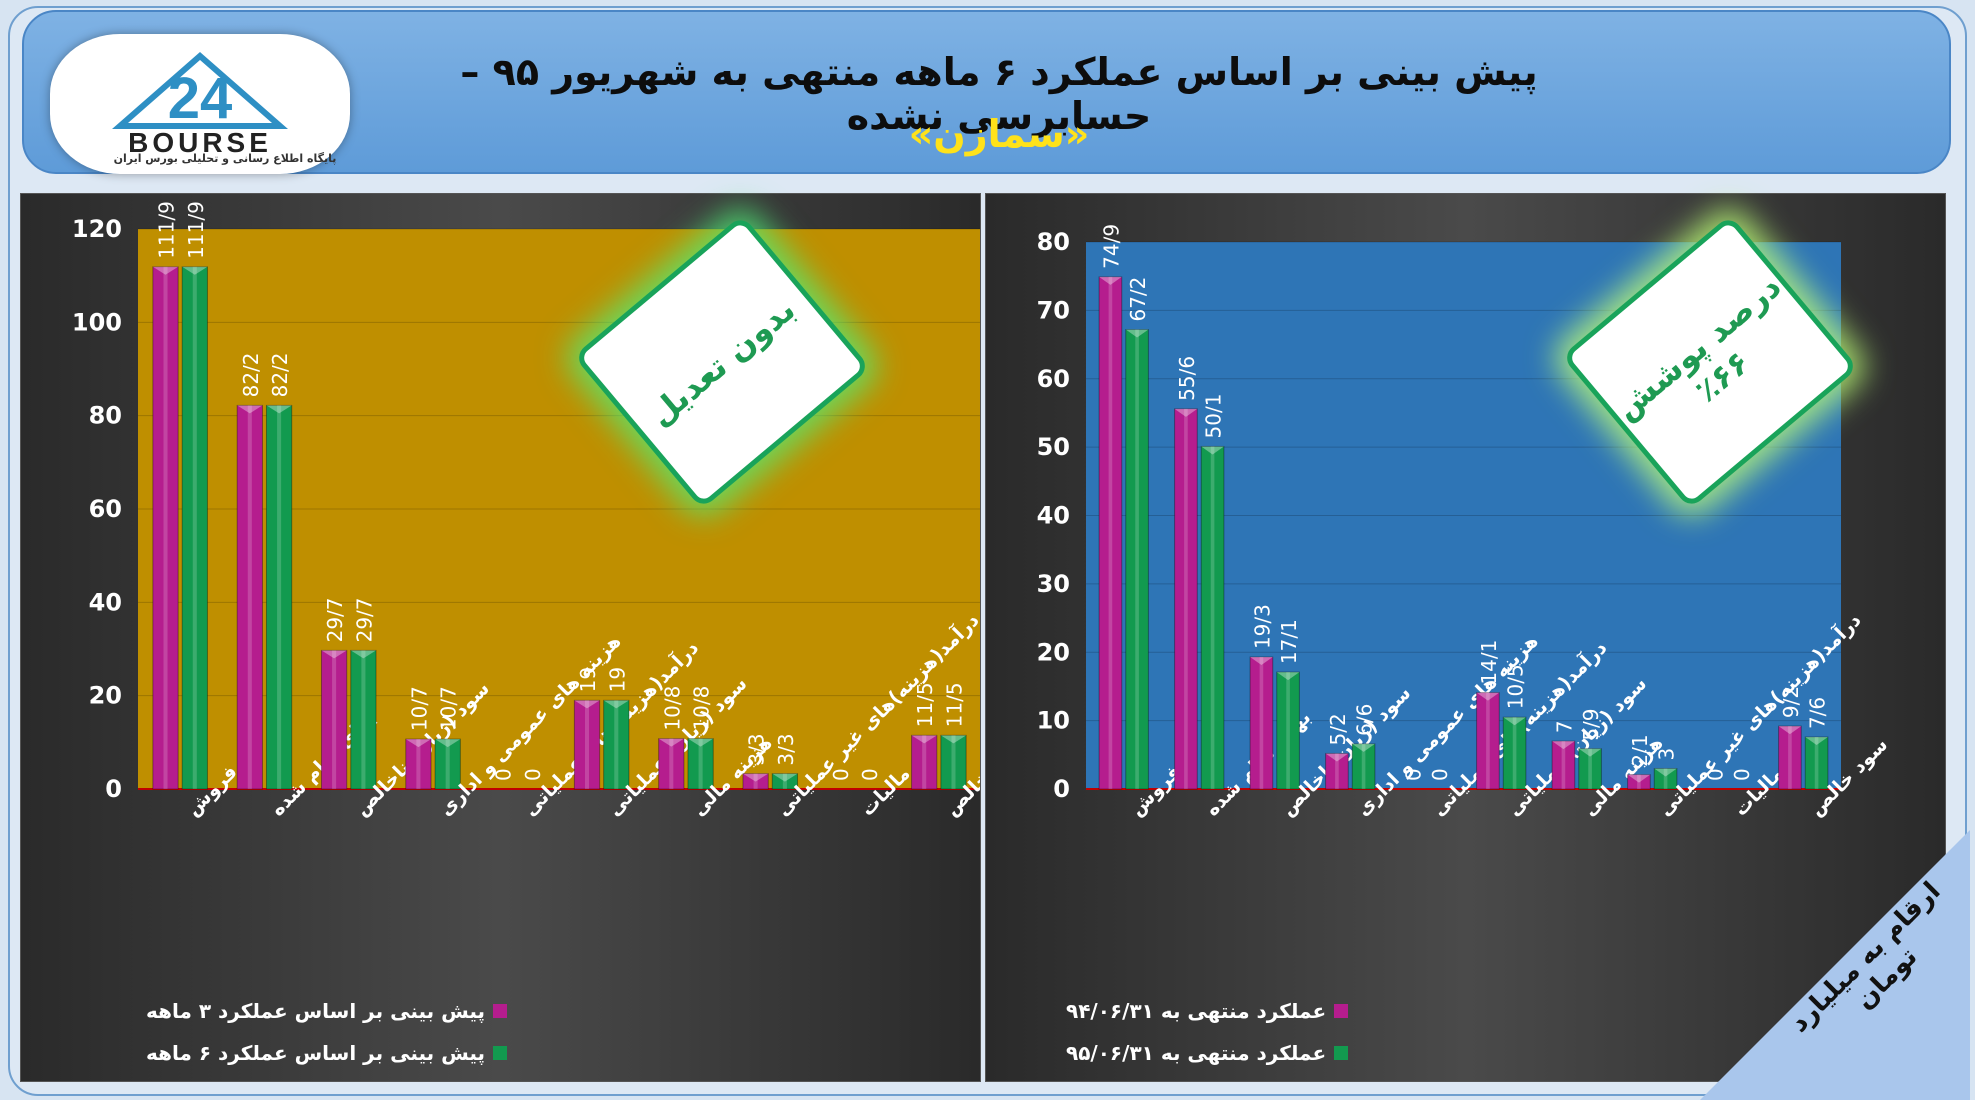 Image resolution: width=1975 pixels, height=1100 pixels. What do you see at coordinates (999, 134) in the screenshot?
I see `company-name: «سمازن»` at bounding box center [999, 134].